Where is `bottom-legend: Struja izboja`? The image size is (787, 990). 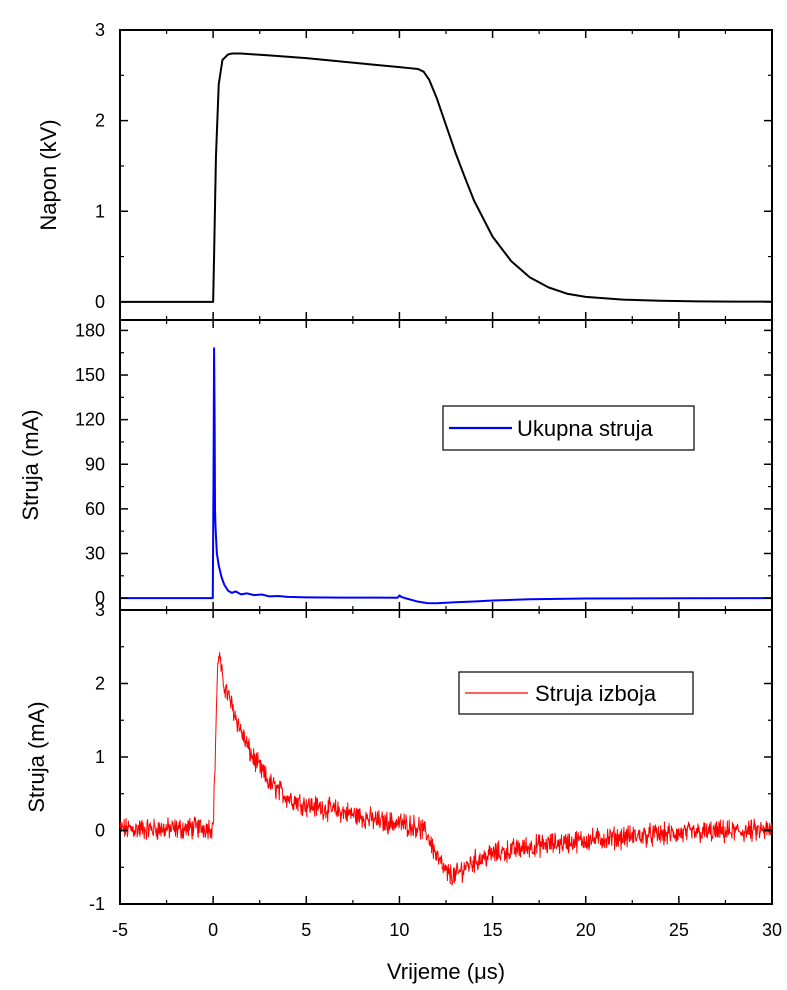 bottom-legend: Struja izboja is located at coordinates (576, 693).